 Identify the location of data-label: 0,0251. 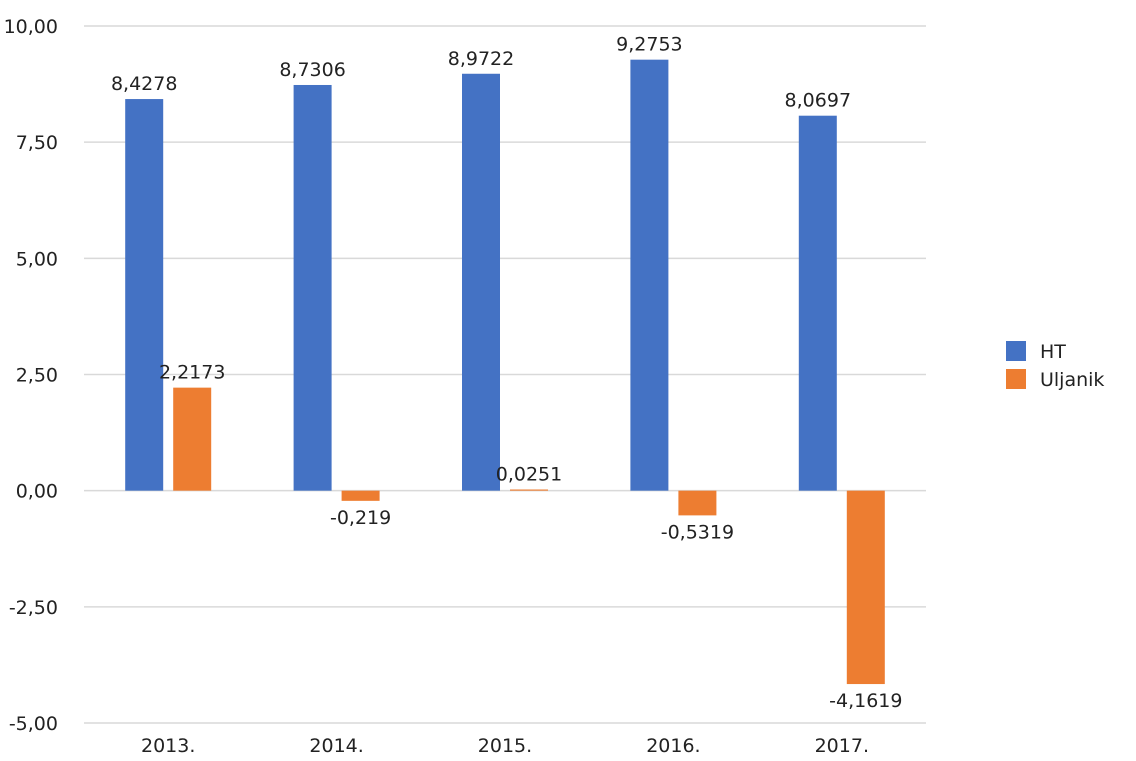
(529, 475).